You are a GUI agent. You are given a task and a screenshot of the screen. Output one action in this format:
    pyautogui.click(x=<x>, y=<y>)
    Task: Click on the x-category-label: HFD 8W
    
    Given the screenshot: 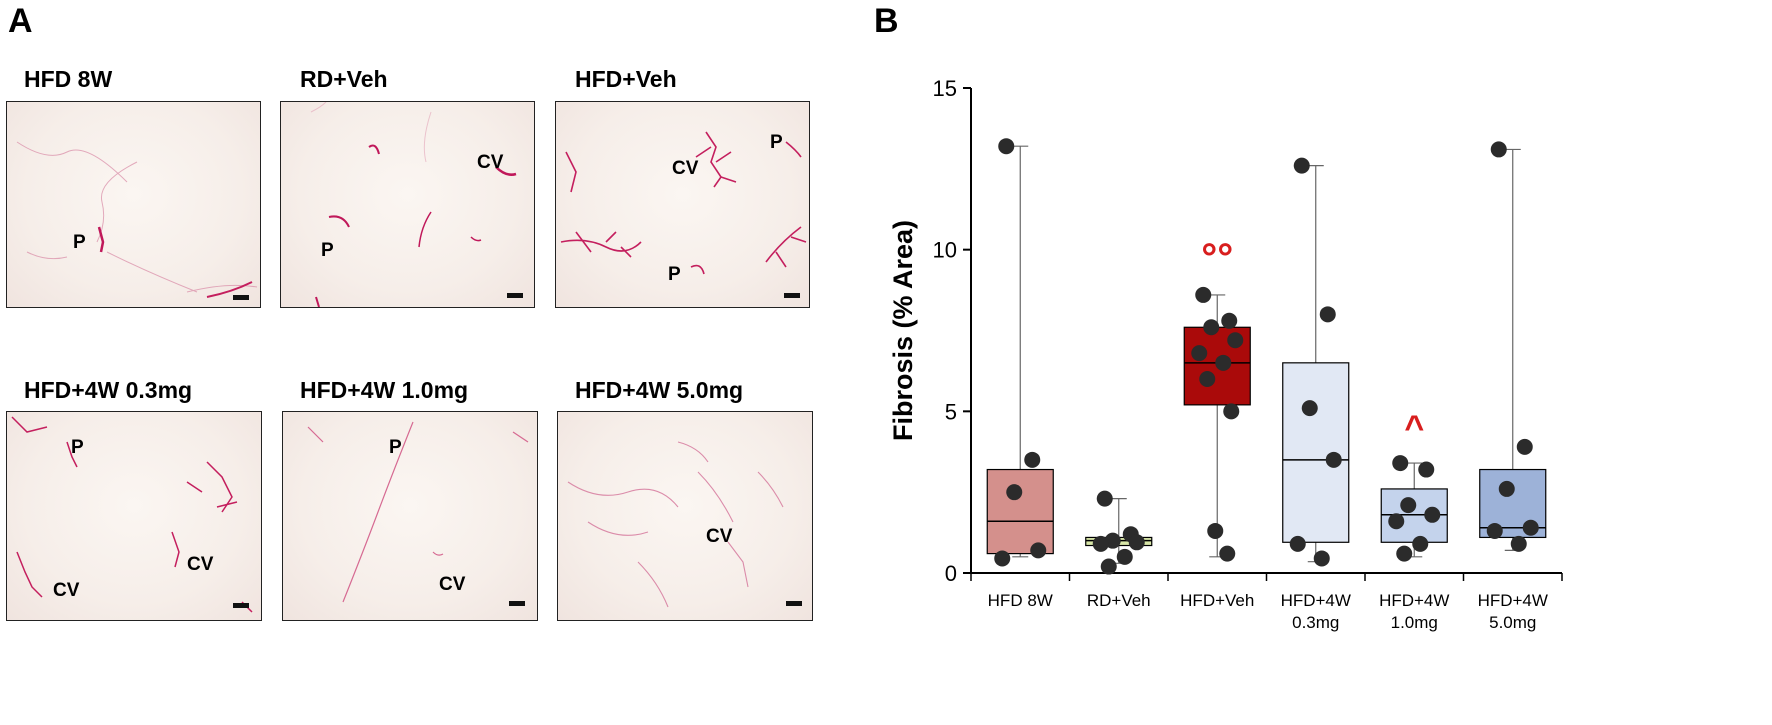 What is the action you would take?
    pyautogui.click(x=1020, y=600)
    